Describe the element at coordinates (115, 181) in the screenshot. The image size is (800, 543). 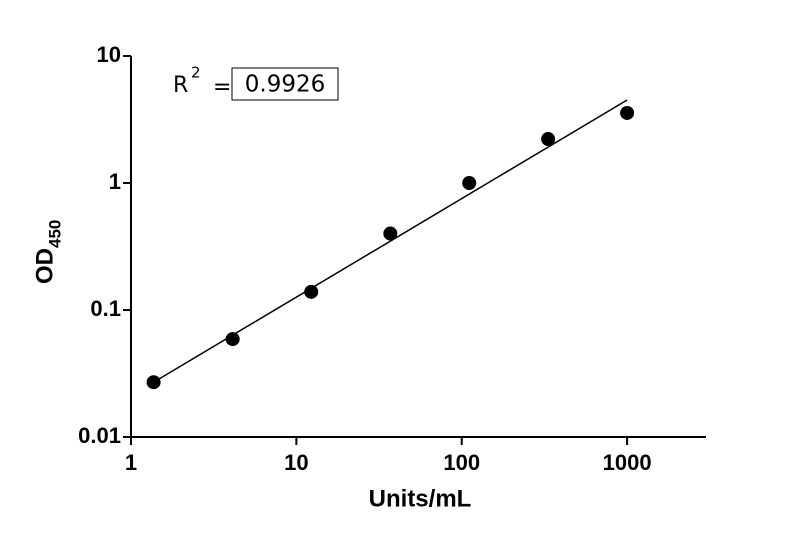
I see `y-tick-label: 1` at that location.